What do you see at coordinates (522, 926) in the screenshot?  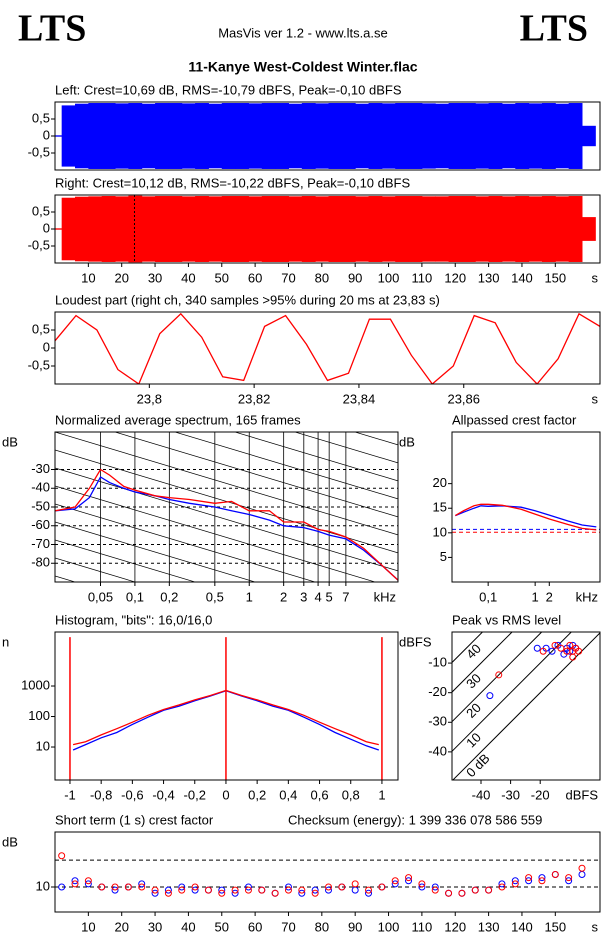 I see `x-tick-label: 140` at bounding box center [522, 926].